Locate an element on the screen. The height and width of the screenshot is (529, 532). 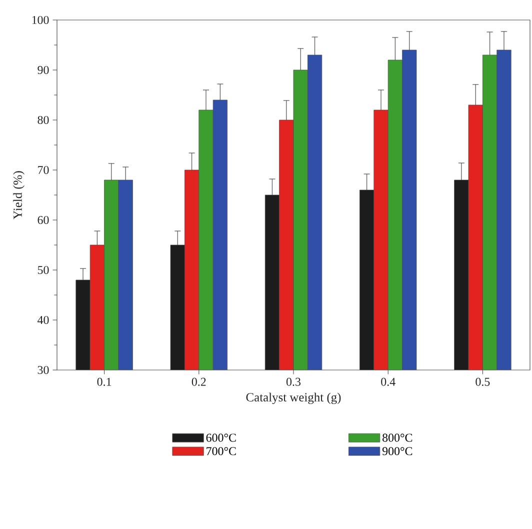
y-tick-label: 50 is located at coordinates (43, 270).